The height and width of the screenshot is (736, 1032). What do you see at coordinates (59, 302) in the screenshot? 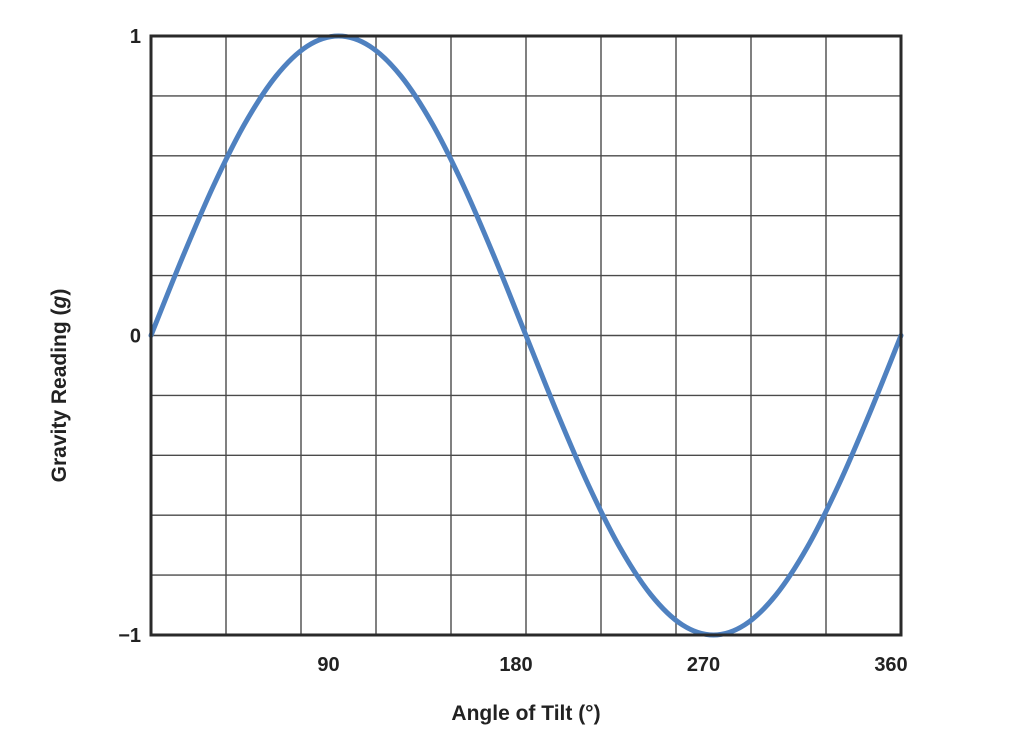
I see `y-axis-title-unit: g` at bounding box center [59, 302].